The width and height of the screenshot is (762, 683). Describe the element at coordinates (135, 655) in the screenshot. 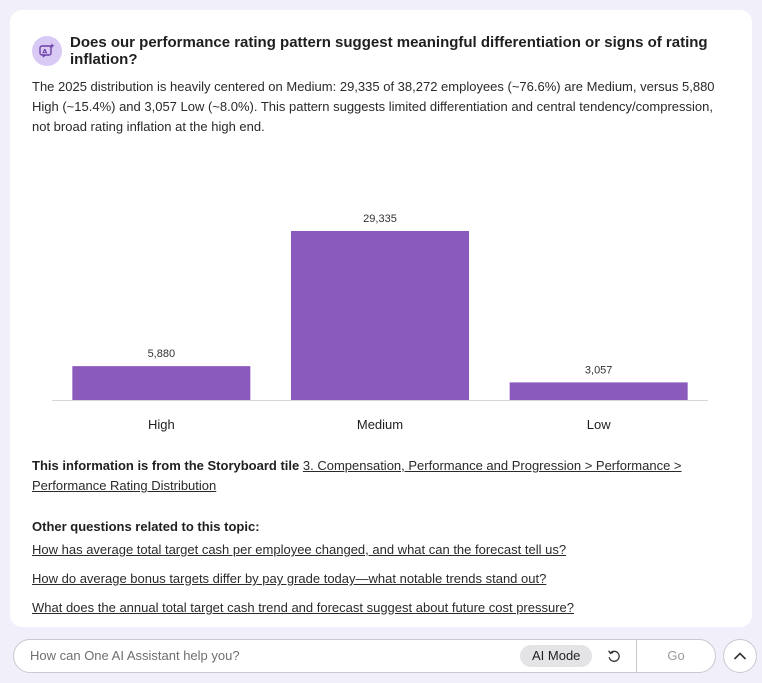

I see `chat-input: How can One AI Assistant help you?` at that location.